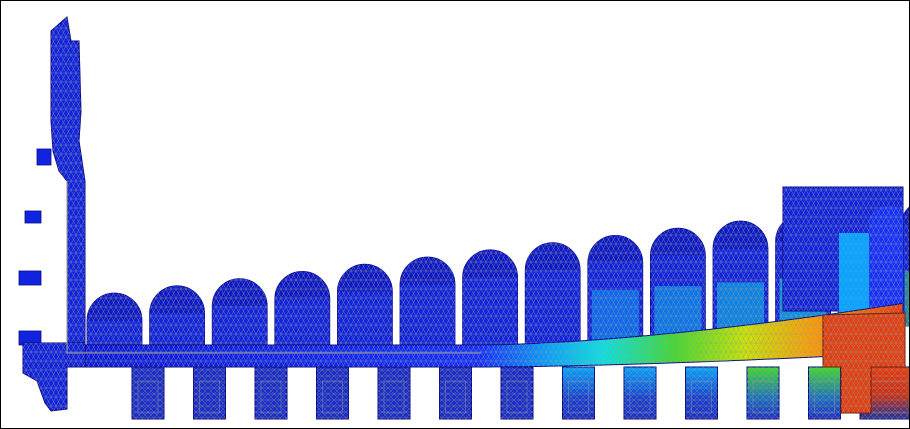 This screenshot has width=910, height=429. Describe the element at coordinates (54, 377) in the screenshot. I see `left-foot-mesh` at that location.